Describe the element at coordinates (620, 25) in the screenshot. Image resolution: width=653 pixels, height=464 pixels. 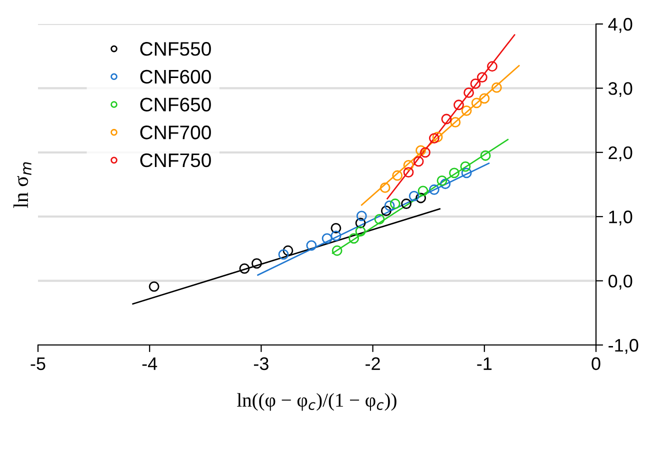
I see `y-tick-label: 4,0` at that location.